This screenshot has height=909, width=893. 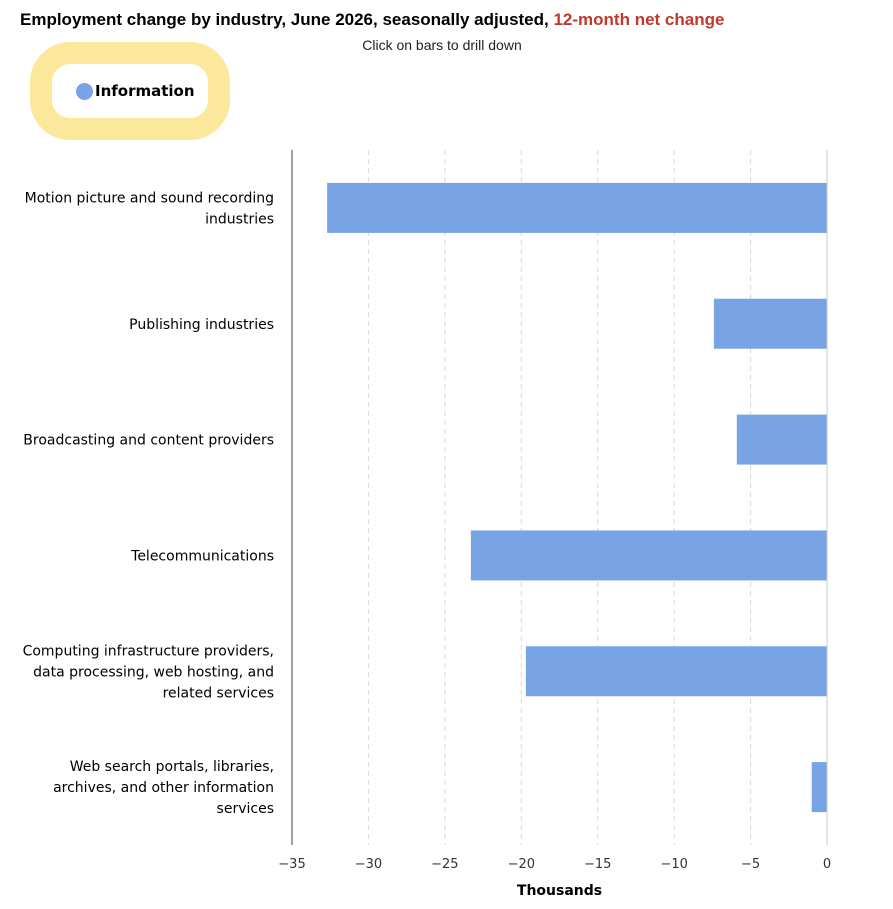 What do you see at coordinates (639, 19) in the screenshot?
I see `chart-title-accent: 12-month net change` at bounding box center [639, 19].